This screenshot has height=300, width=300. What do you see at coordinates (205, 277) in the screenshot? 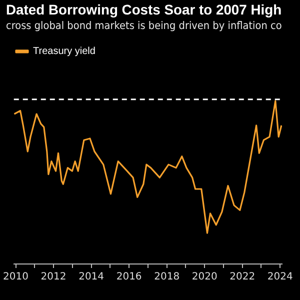
I see `x-tick-label: 2020` at bounding box center [205, 277].